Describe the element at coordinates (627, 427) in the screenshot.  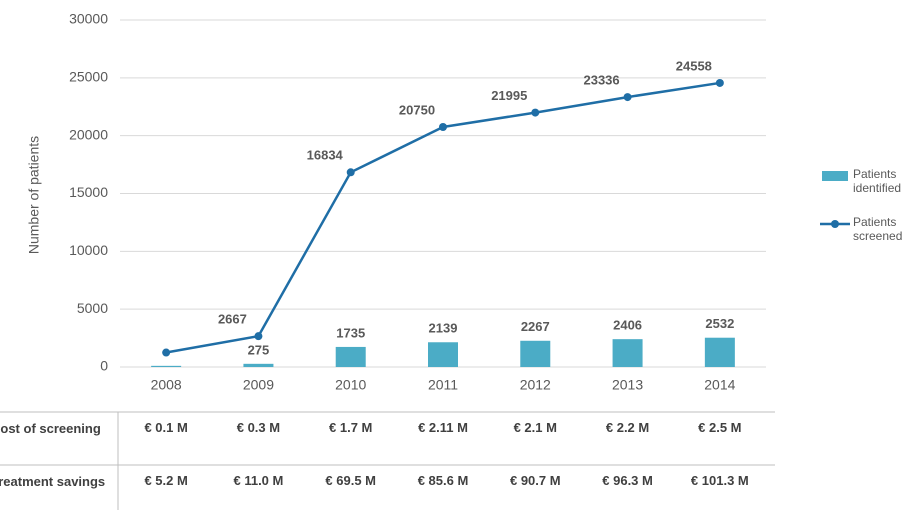
I see `table-cell: € 2.2 M` at that location.